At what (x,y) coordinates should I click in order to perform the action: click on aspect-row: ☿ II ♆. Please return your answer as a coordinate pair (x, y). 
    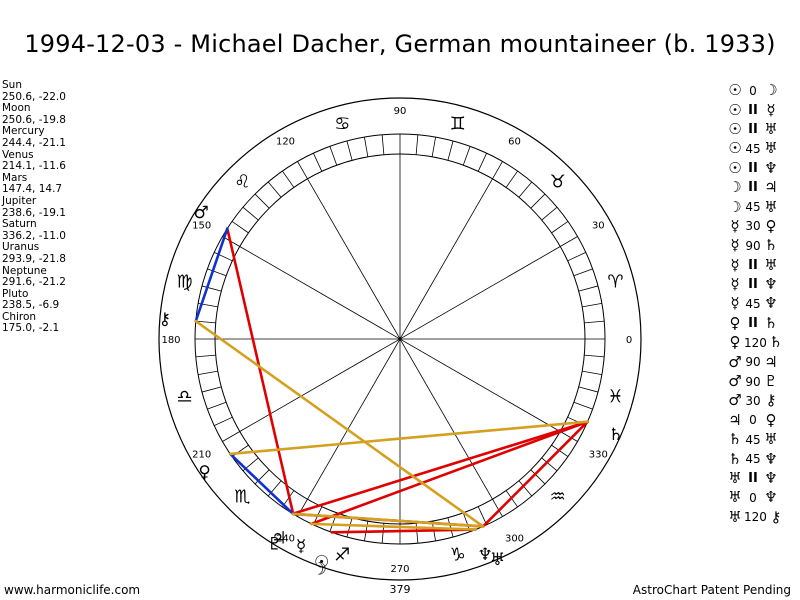
    Looking at the image, I should click on (762, 284).